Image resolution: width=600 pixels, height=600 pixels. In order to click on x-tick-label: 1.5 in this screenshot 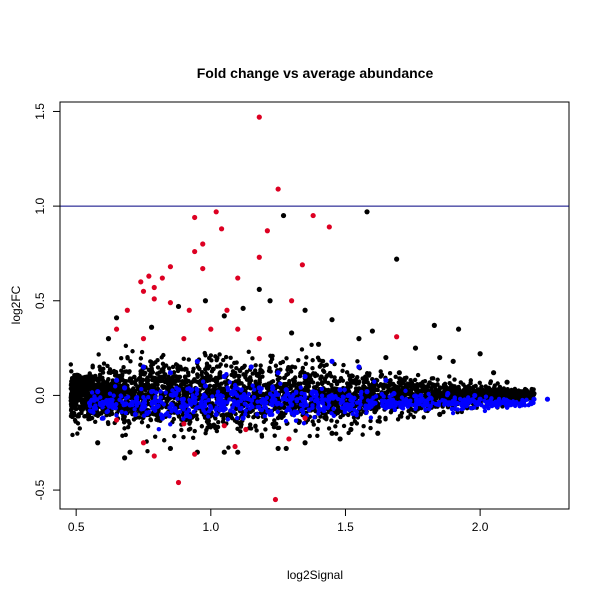, I will do `click(345, 527)`.